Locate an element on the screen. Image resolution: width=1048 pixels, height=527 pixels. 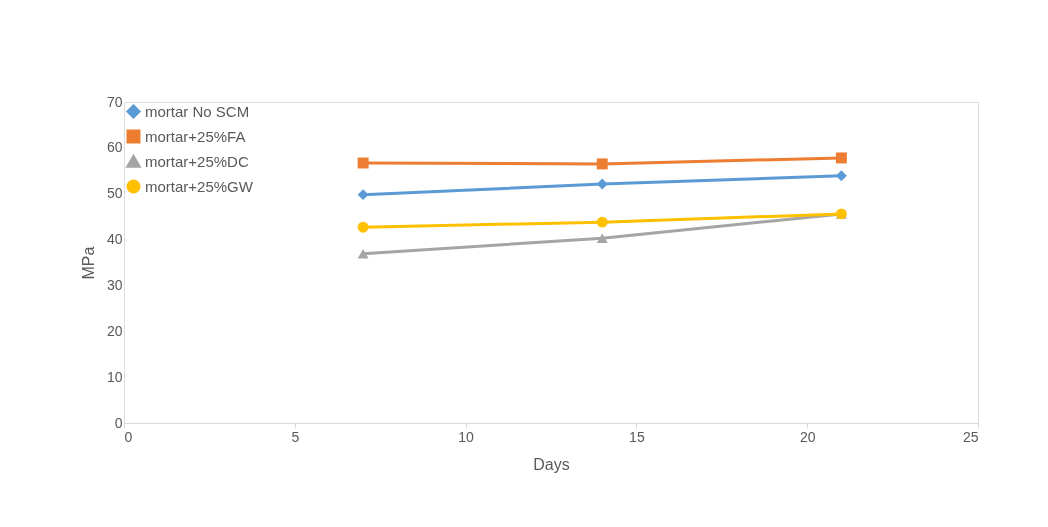
legend-label: mortar No SCM is located at coordinates (197, 111).